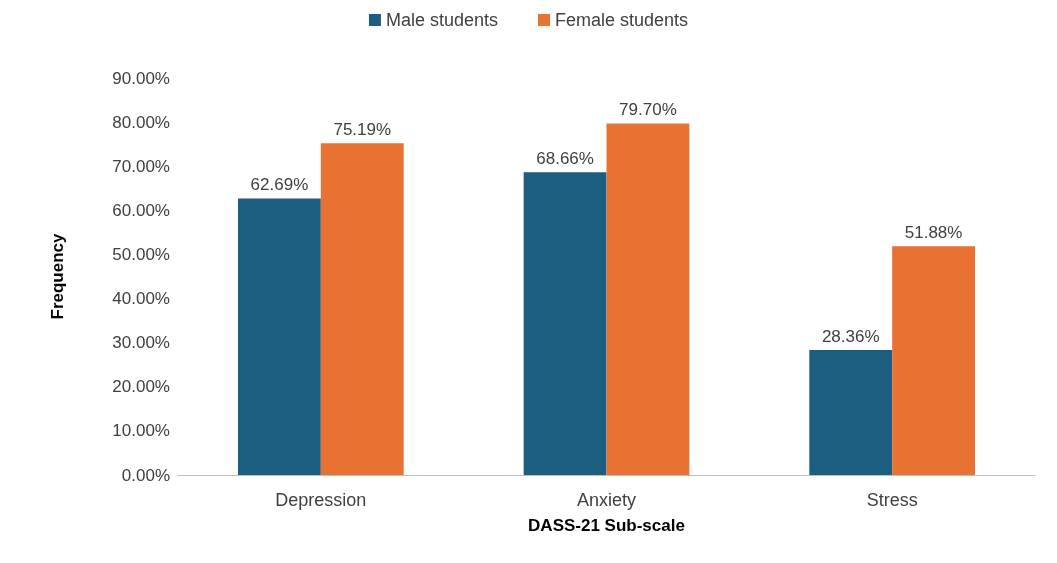  Describe the element at coordinates (141, 78) in the screenshot. I see `y-tick-label: 90.00%` at that location.